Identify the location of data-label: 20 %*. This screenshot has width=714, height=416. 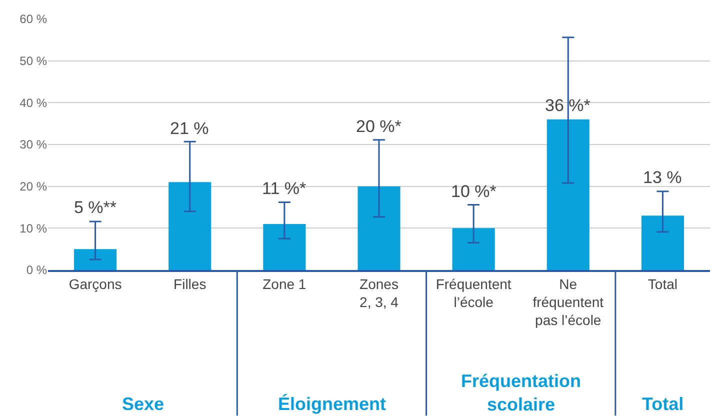
(379, 126).